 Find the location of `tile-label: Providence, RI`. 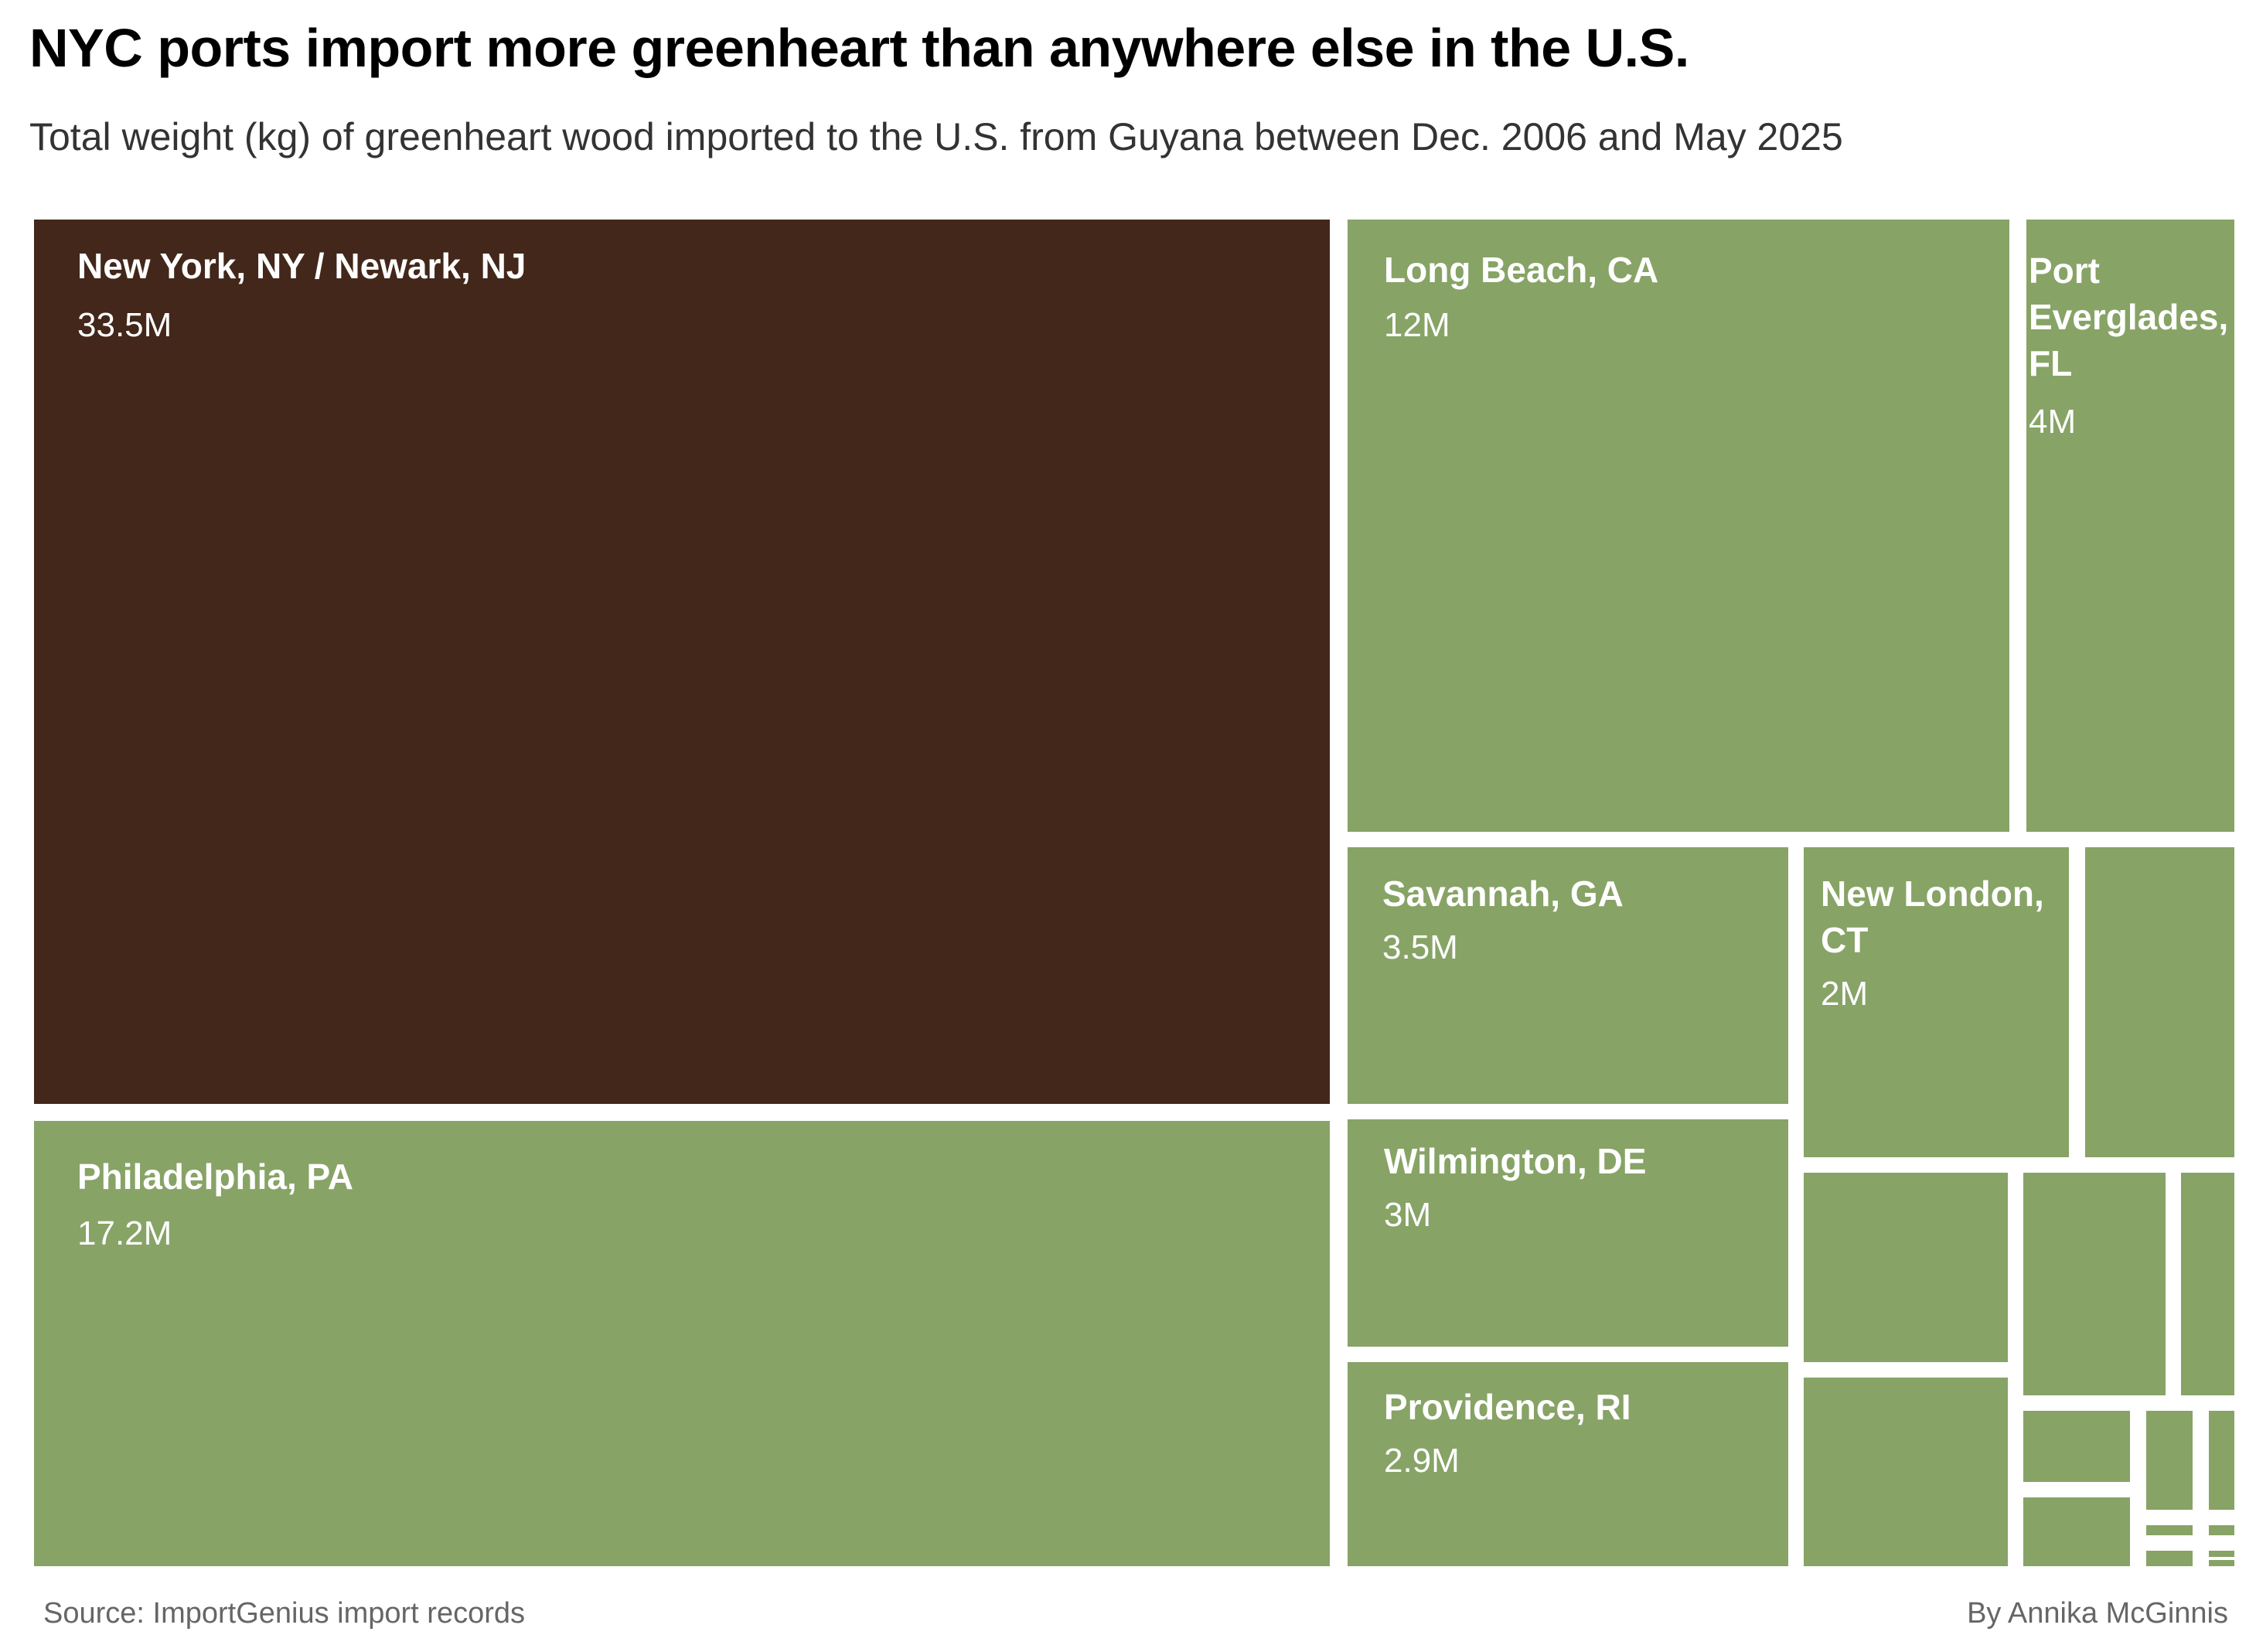

tile-label: Providence, RI is located at coordinates (1507, 1407).